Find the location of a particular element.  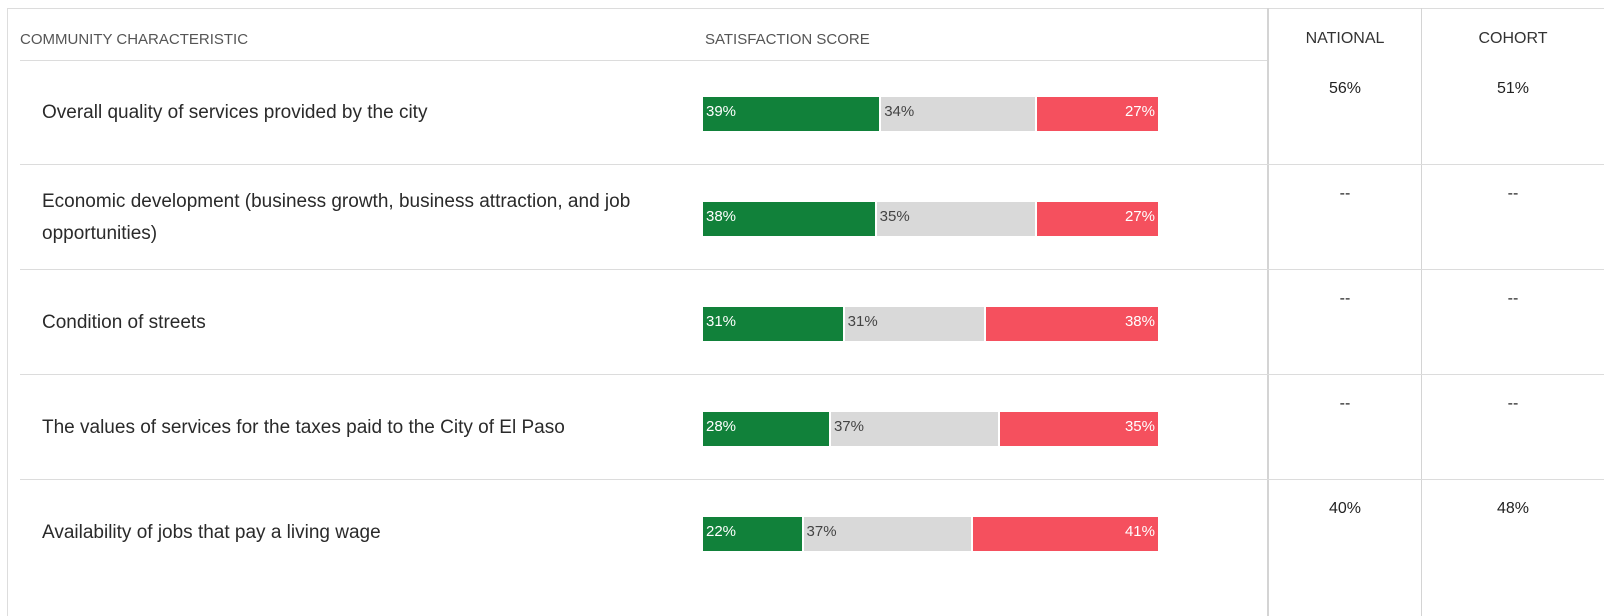

bar-segment: 39% is located at coordinates (791, 113).